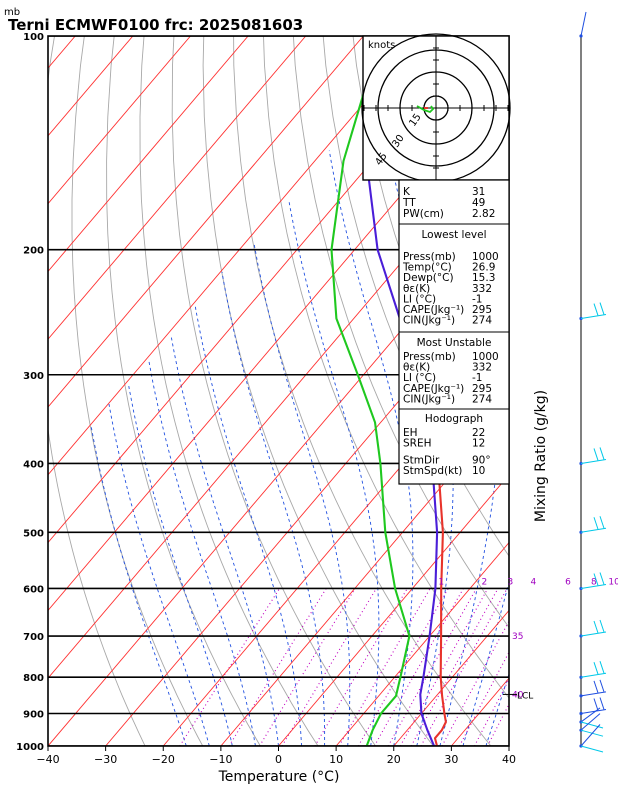  What do you see at coordinates (482, 289) in the screenshot?
I see `table-value: 332` at bounding box center [482, 289].